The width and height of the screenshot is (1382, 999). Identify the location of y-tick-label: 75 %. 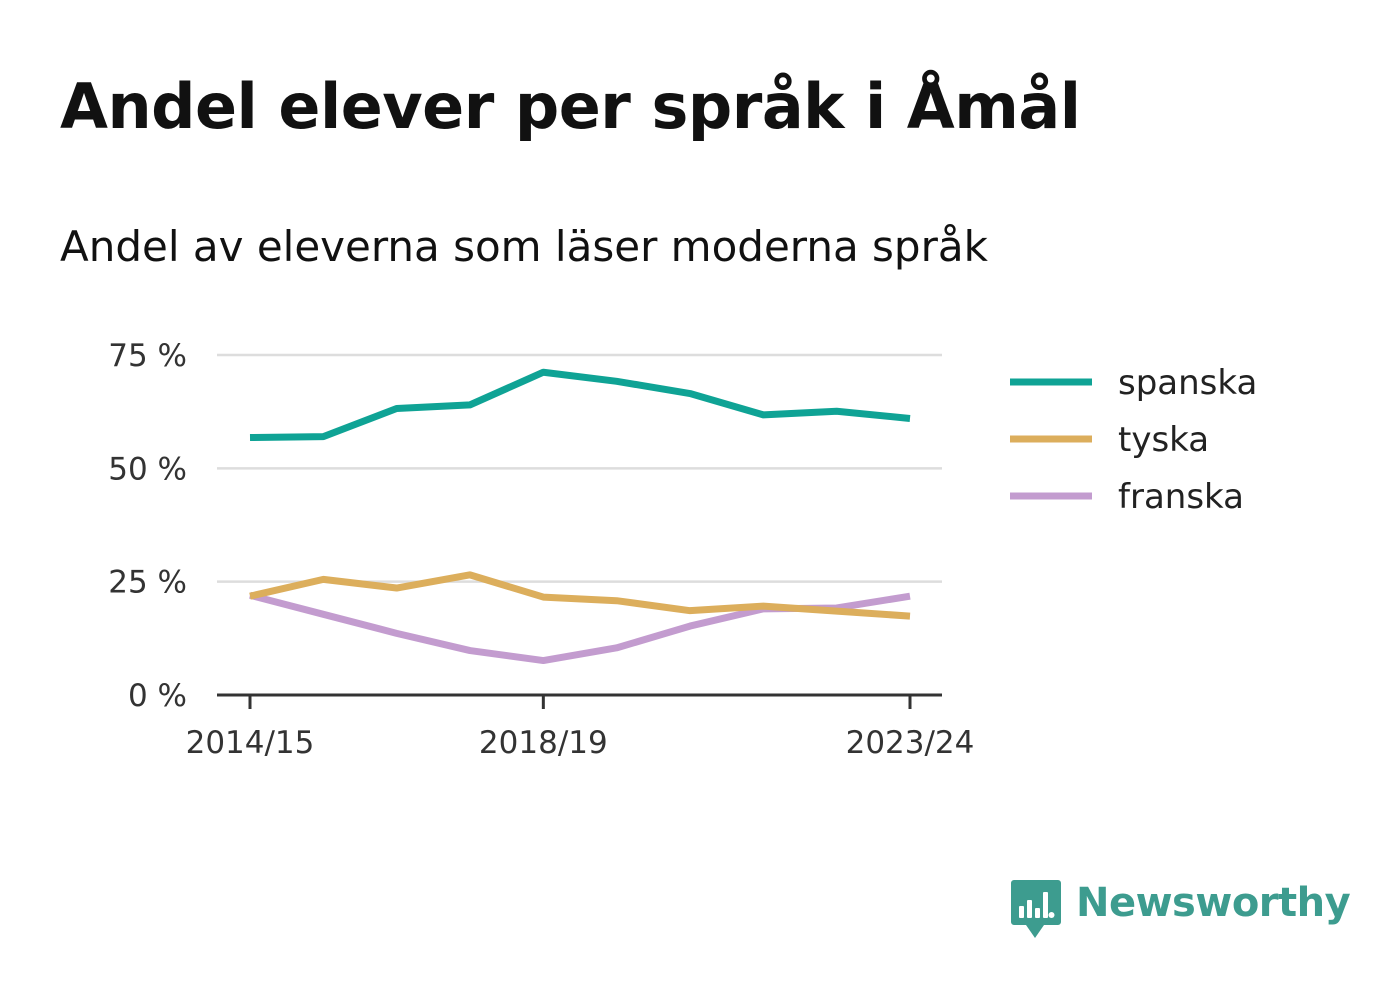
(147, 356).